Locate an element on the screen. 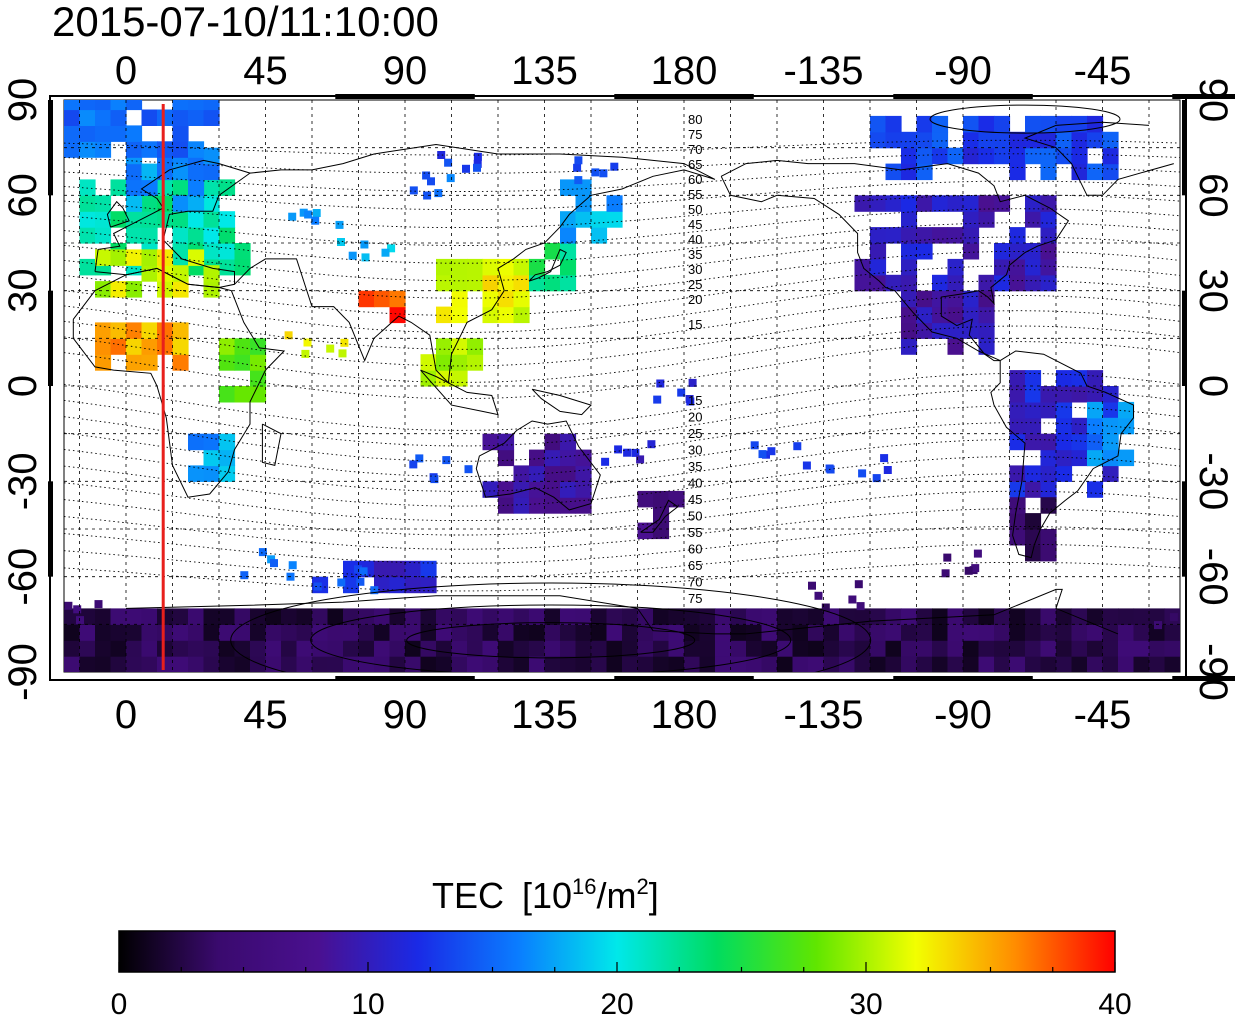  colorbar-unit-middle: /m is located at coordinates (617, 895).